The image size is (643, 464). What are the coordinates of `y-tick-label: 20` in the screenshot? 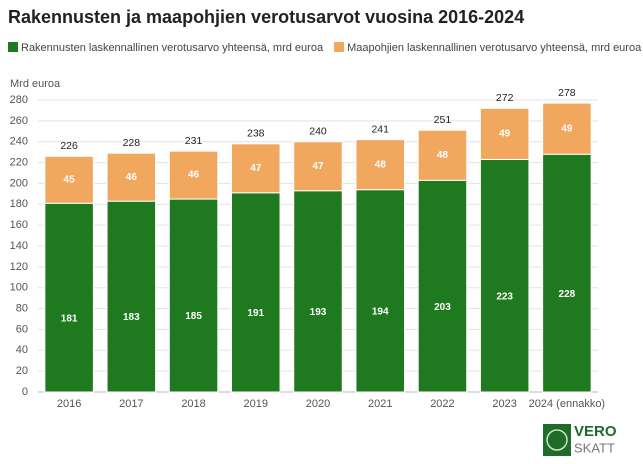 It's located at (22, 371).